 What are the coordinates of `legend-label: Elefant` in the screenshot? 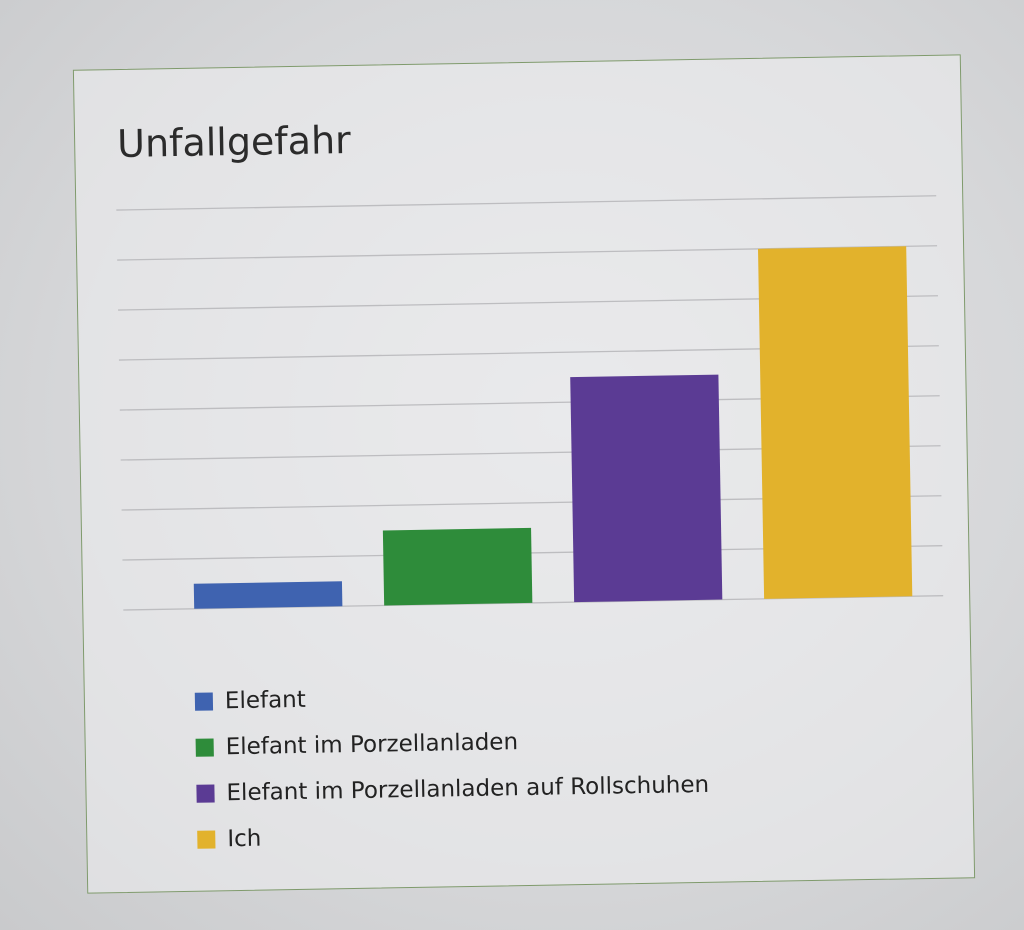 It's located at (265, 700).